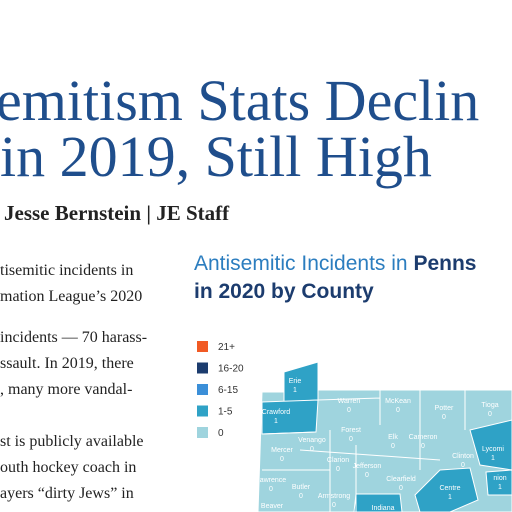 This screenshot has height=512, width=512. Describe the element at coordinates (221, 433) in the screenshot. I see `legend-label: 0` at that location.